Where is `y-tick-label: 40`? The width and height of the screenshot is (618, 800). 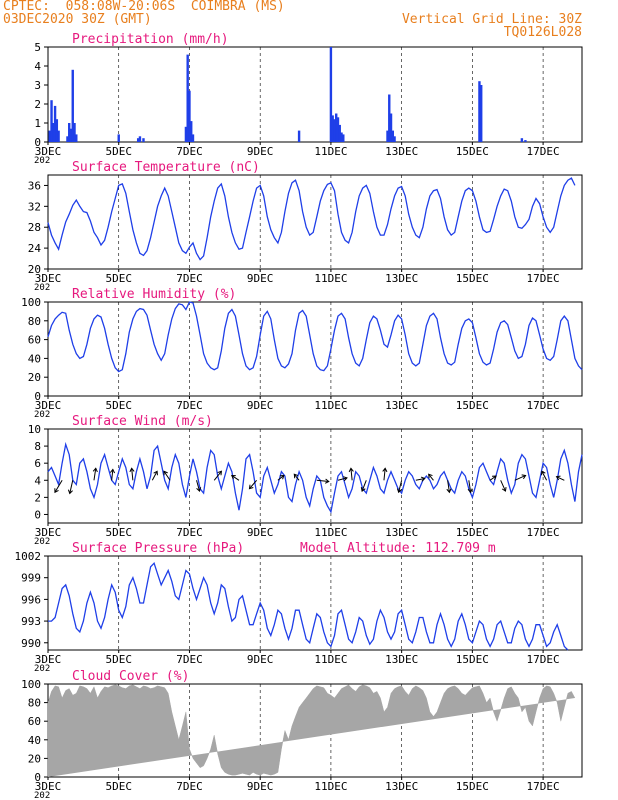 y-tick-label: 40 is located at coordinates (34, 358).